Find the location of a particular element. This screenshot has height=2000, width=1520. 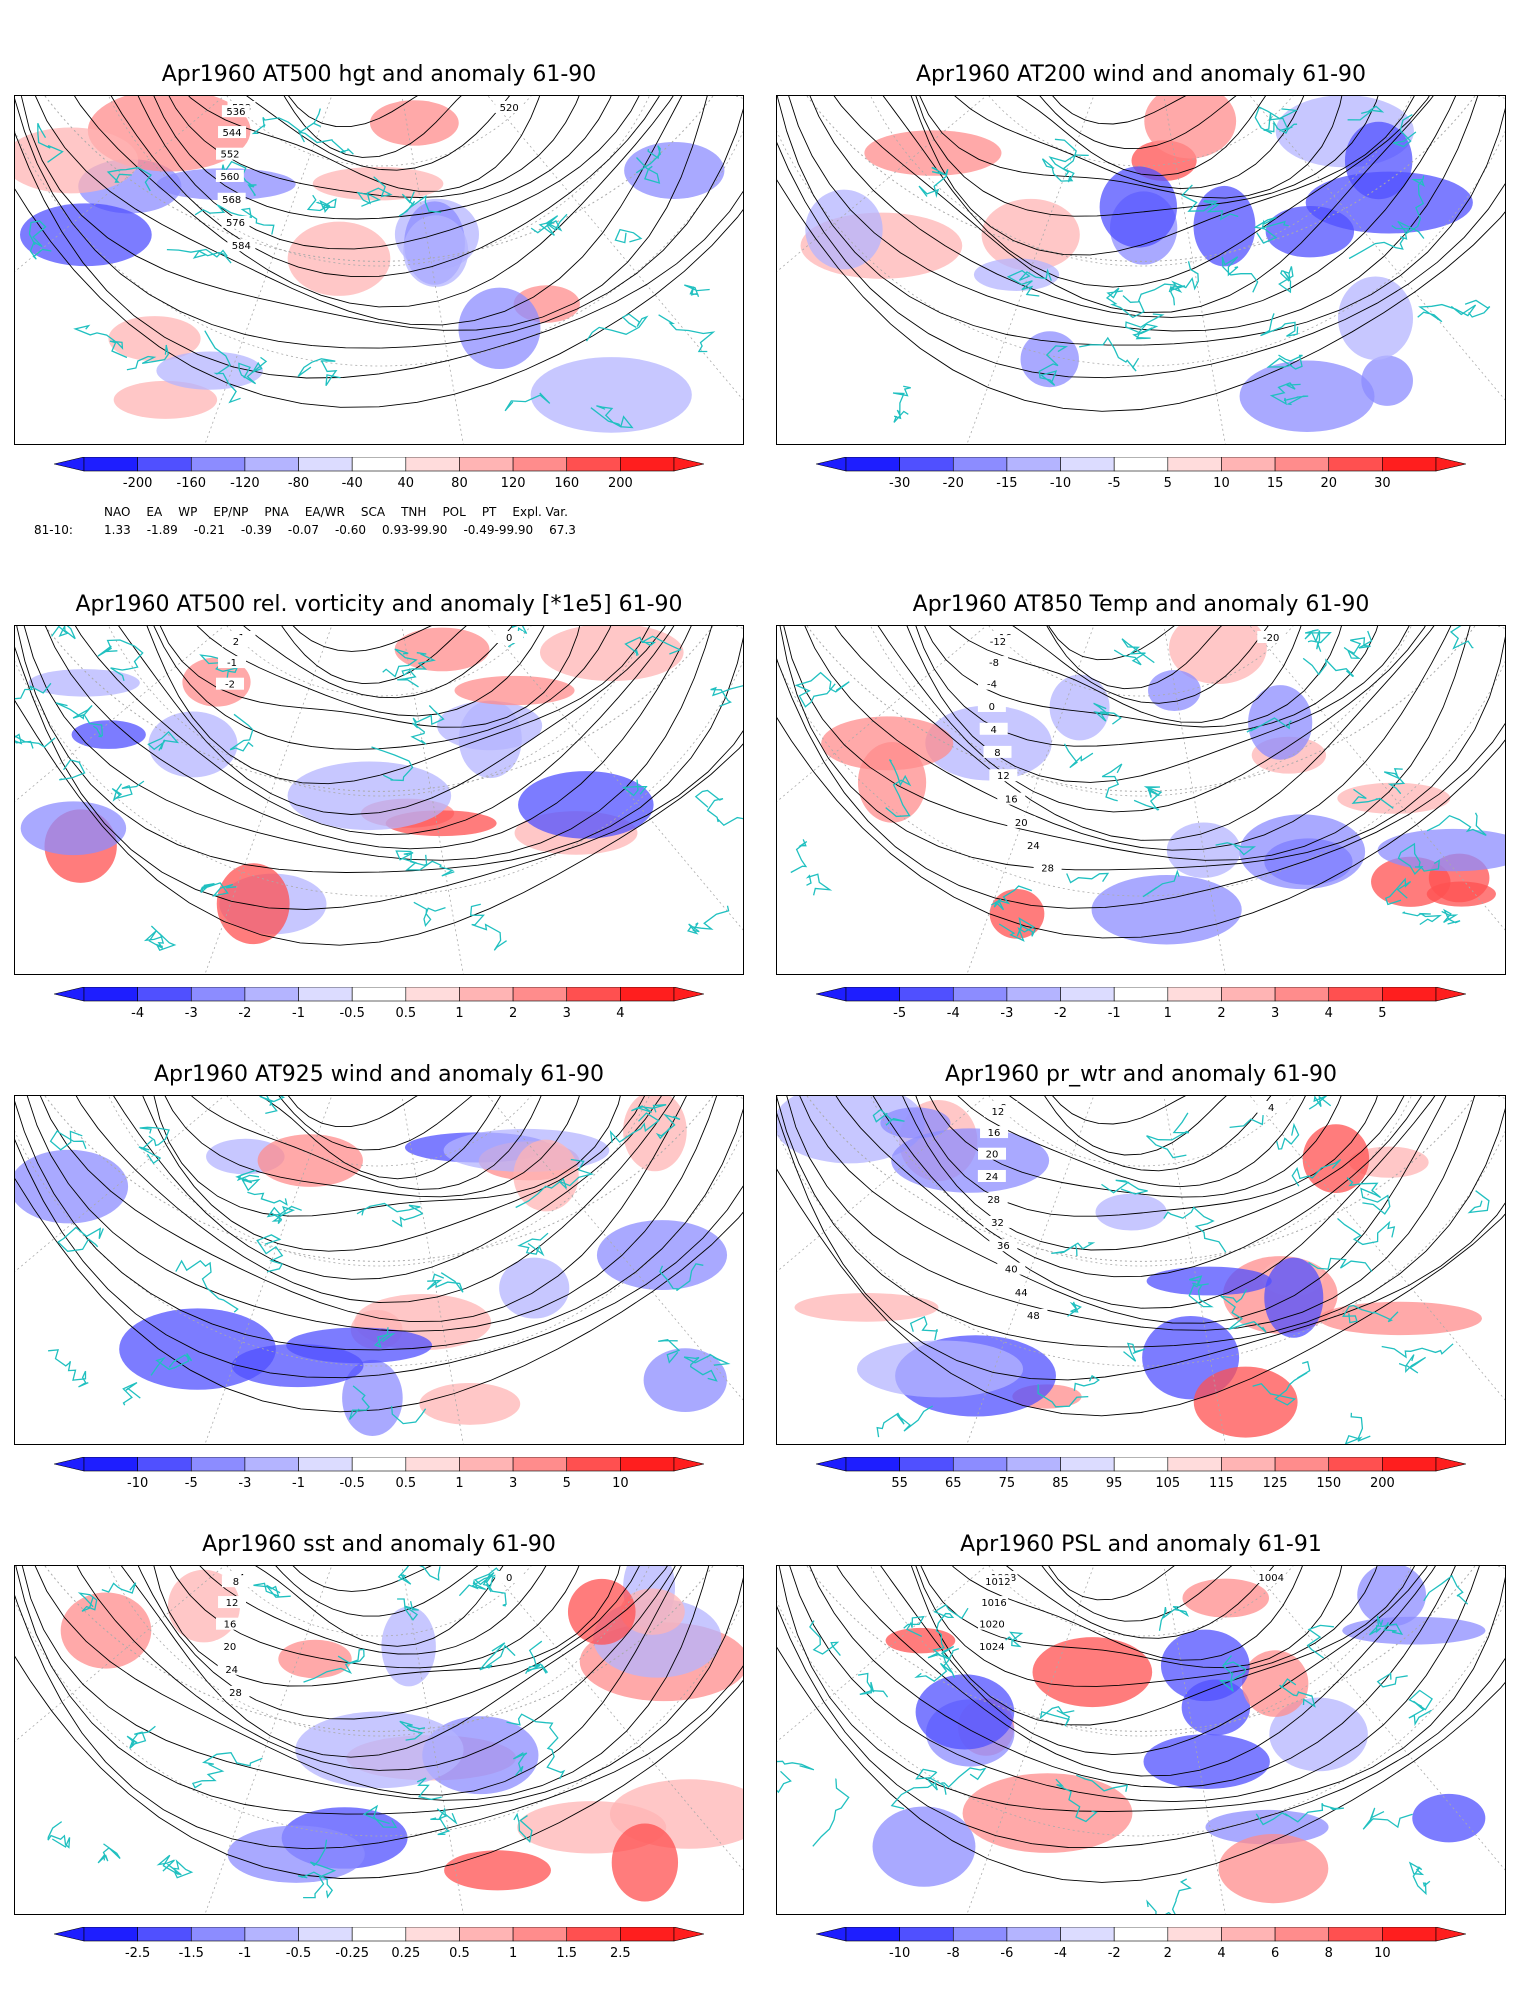

map-prwtr: 4812162024283236404448 is located at coordinates (1141, 1270).